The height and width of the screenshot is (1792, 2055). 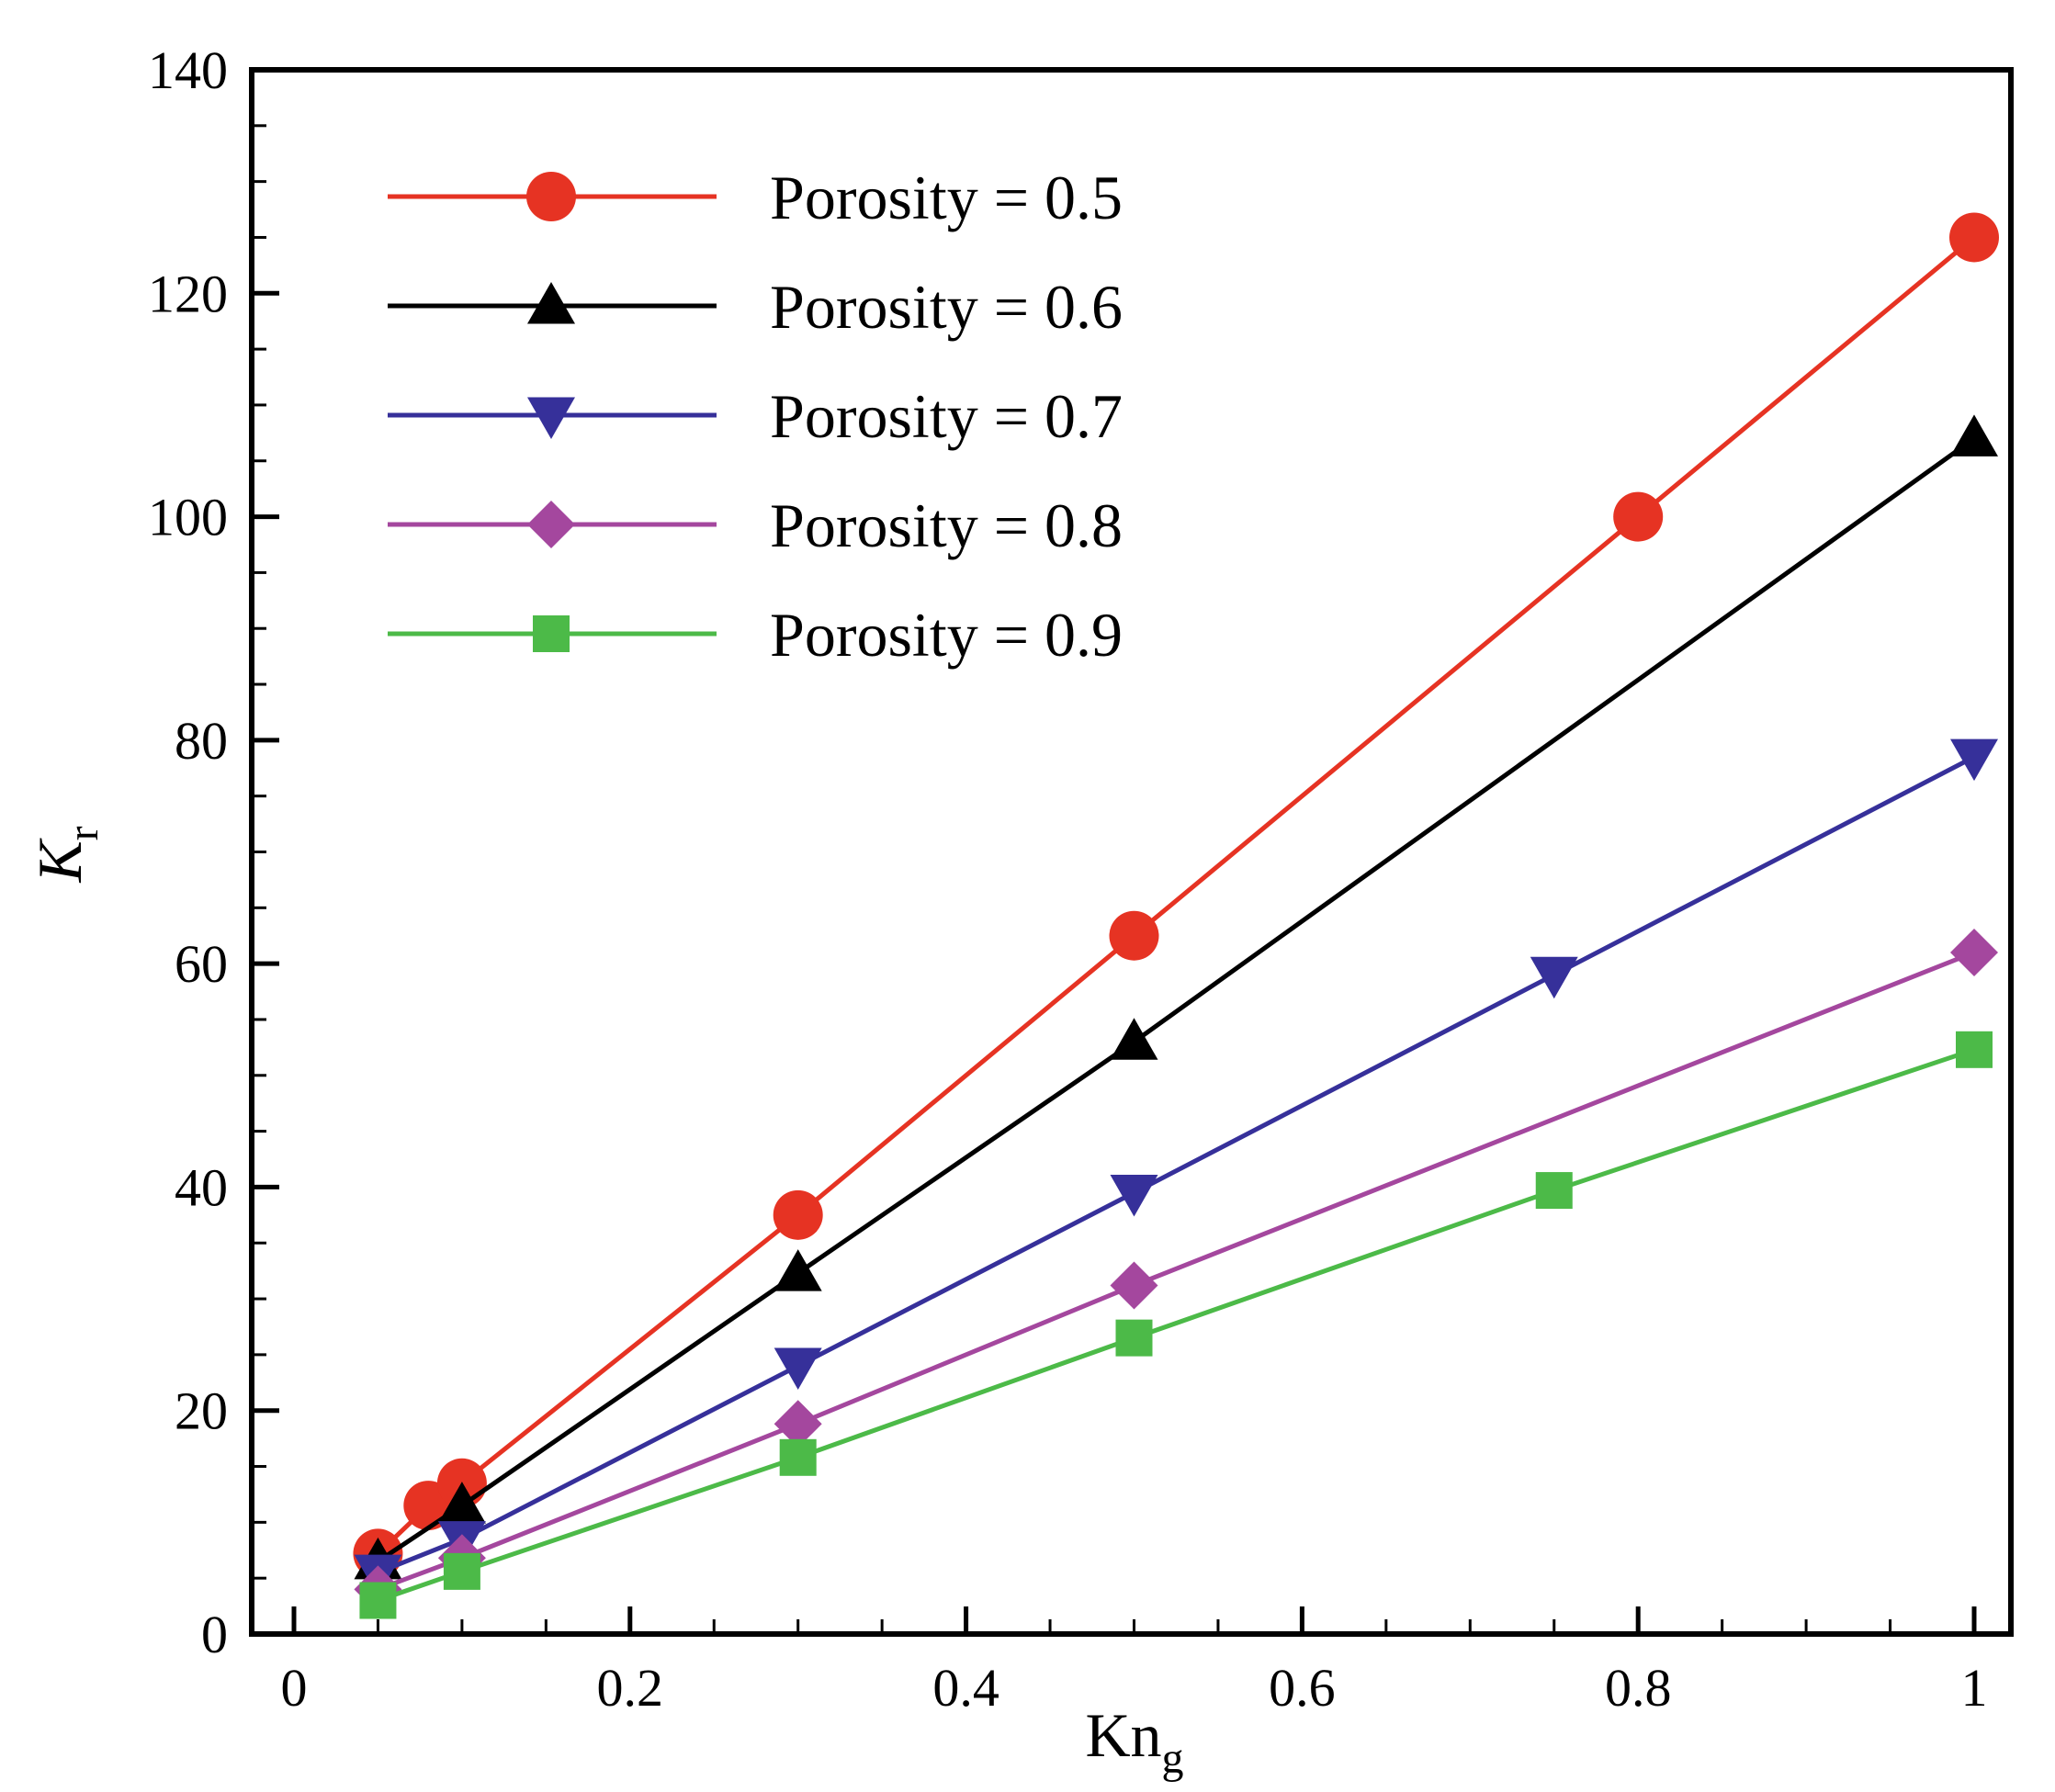 What do you see at coordinates (202, 964) in the screenshot?
I see `y-tick-label: 60` at bounding box center [202, 964].